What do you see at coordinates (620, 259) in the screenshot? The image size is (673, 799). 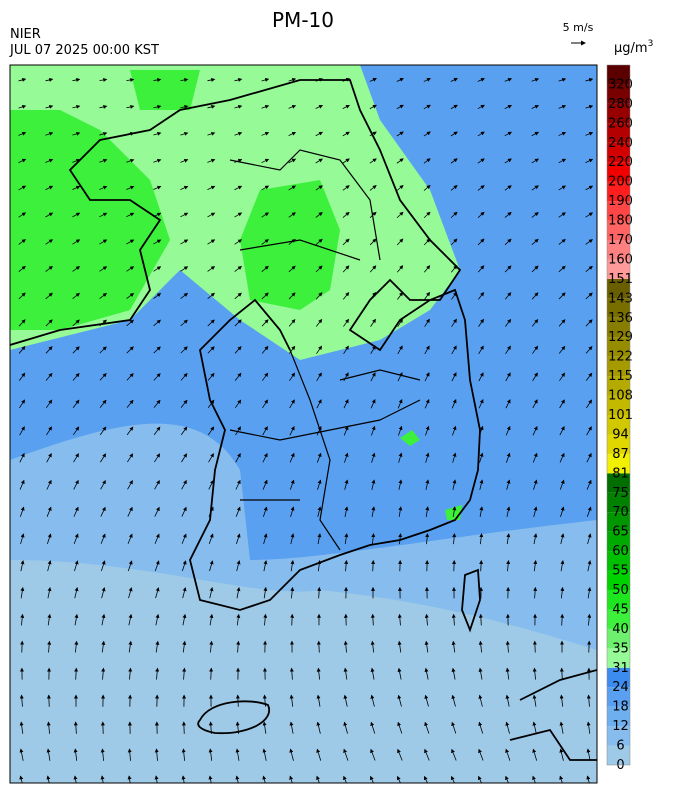 I see `colorbar-label: 160` at bounding box center [620, 259].